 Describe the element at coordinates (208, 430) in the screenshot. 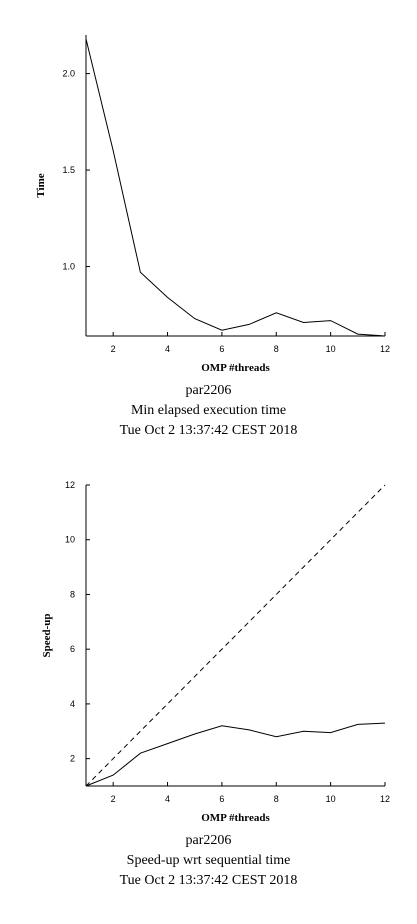

I see `chart-1-caption-line-3: Tue Oct 2 13:37:42 CEST 2018` at that location.